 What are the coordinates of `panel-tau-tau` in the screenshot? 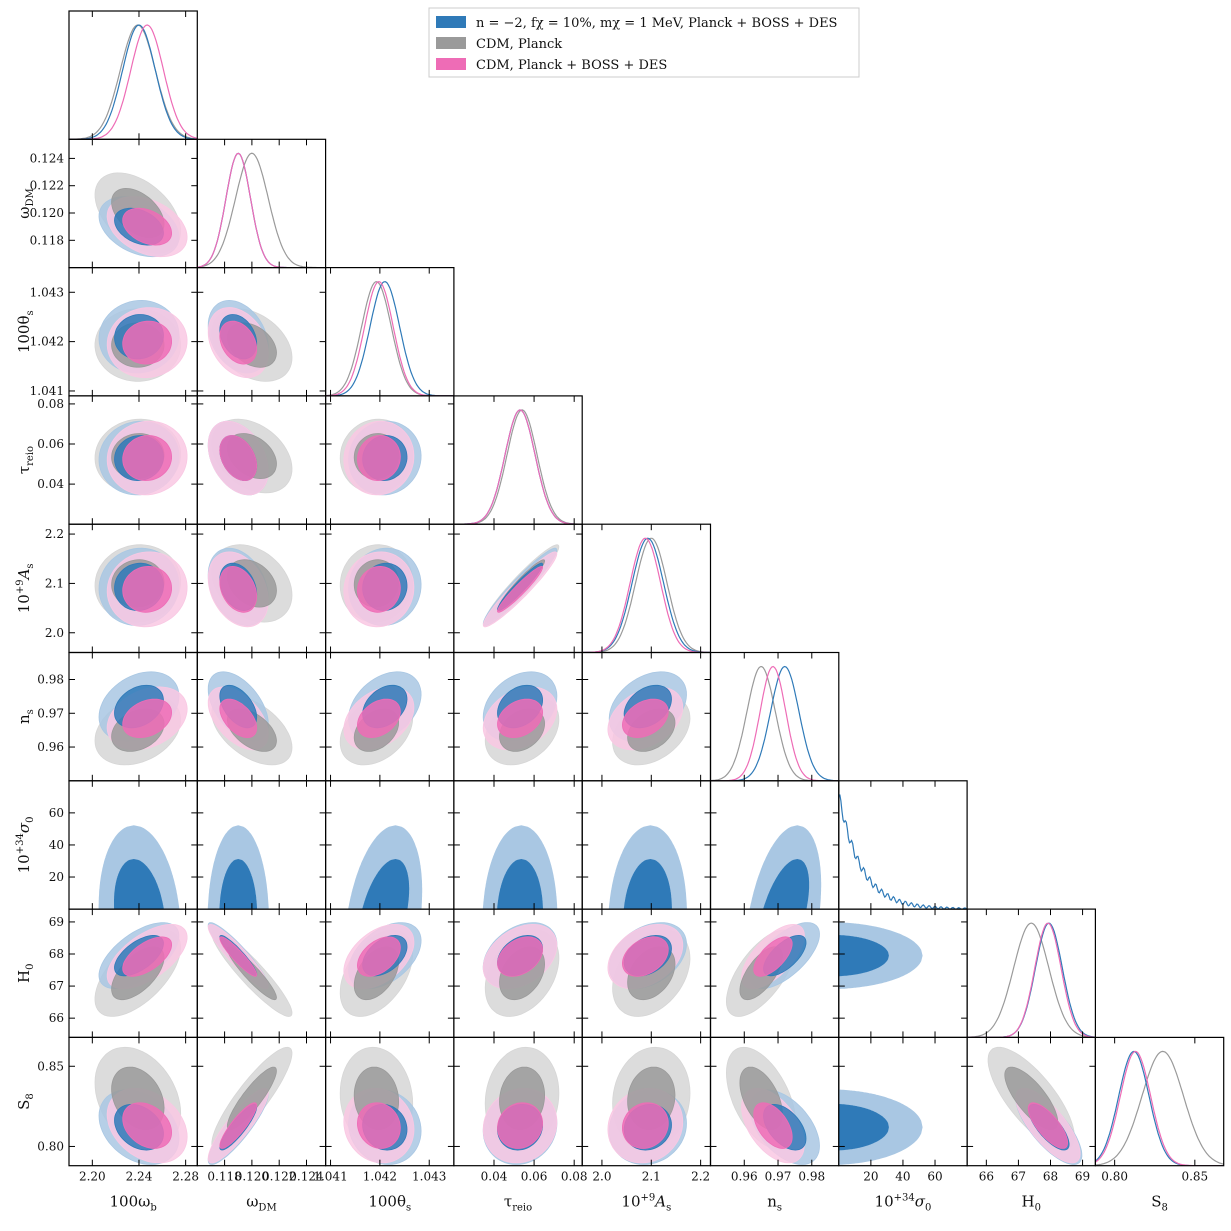 It's located at (518, 460).